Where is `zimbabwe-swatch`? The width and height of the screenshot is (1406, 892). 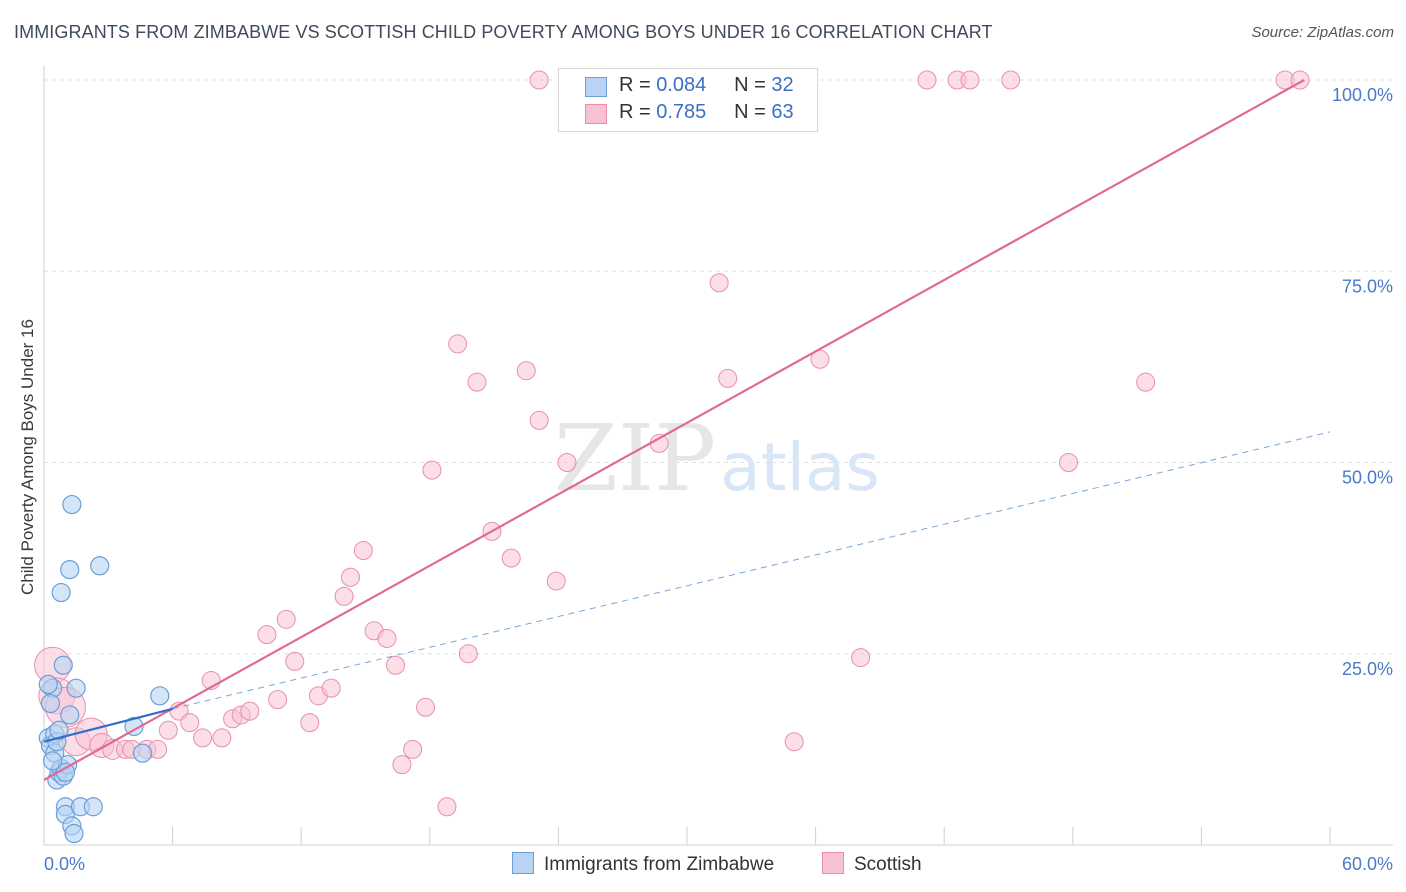
zimbabwe-swatch is located at coordinates (596, 87).